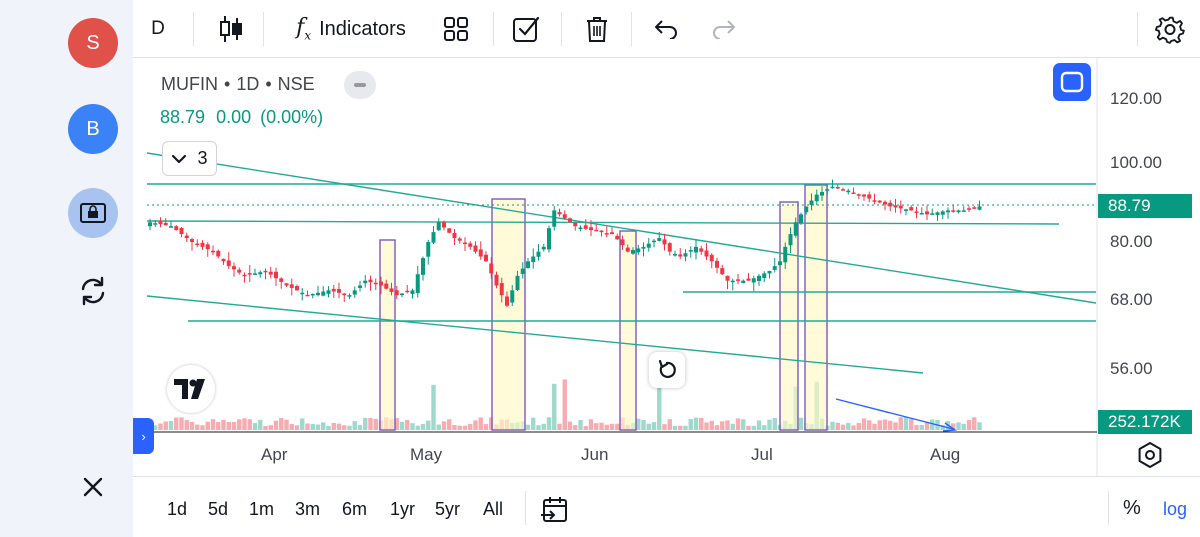 The height and width of the screenshot is (537, 1200). What do you see at coordinates (93, 43) in the screenshot?
I see `avatar-s: S` at bounding box center [93, 43].